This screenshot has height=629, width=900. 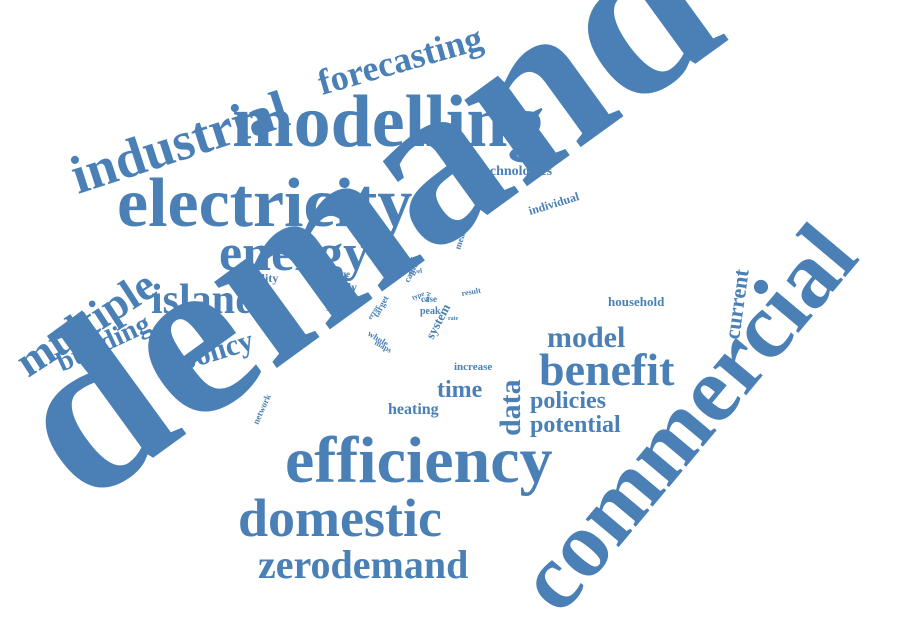 What do you see at coordinates (337, 308) in the screenshot?
I see `word-survey: survey` at bounding box center [337, 308].